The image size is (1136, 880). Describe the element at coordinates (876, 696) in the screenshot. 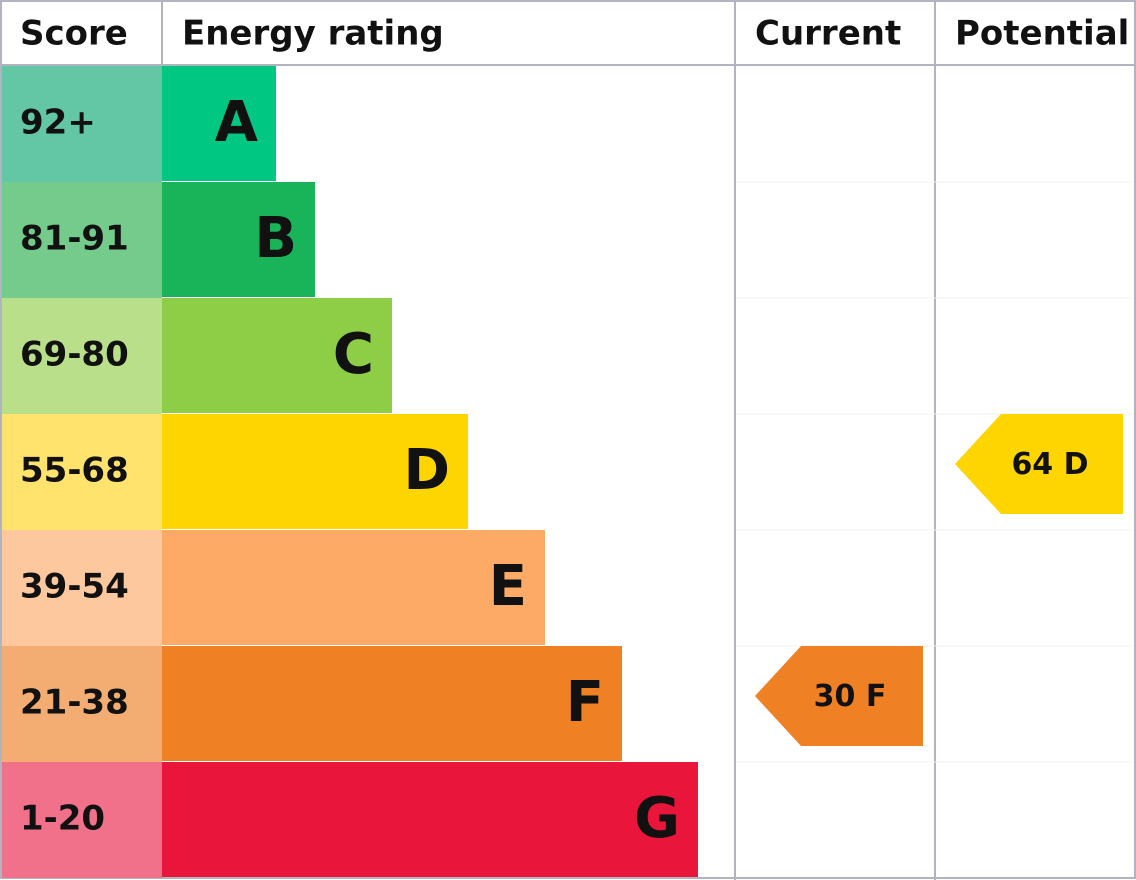

I see `arrow-rating: F` at that location.